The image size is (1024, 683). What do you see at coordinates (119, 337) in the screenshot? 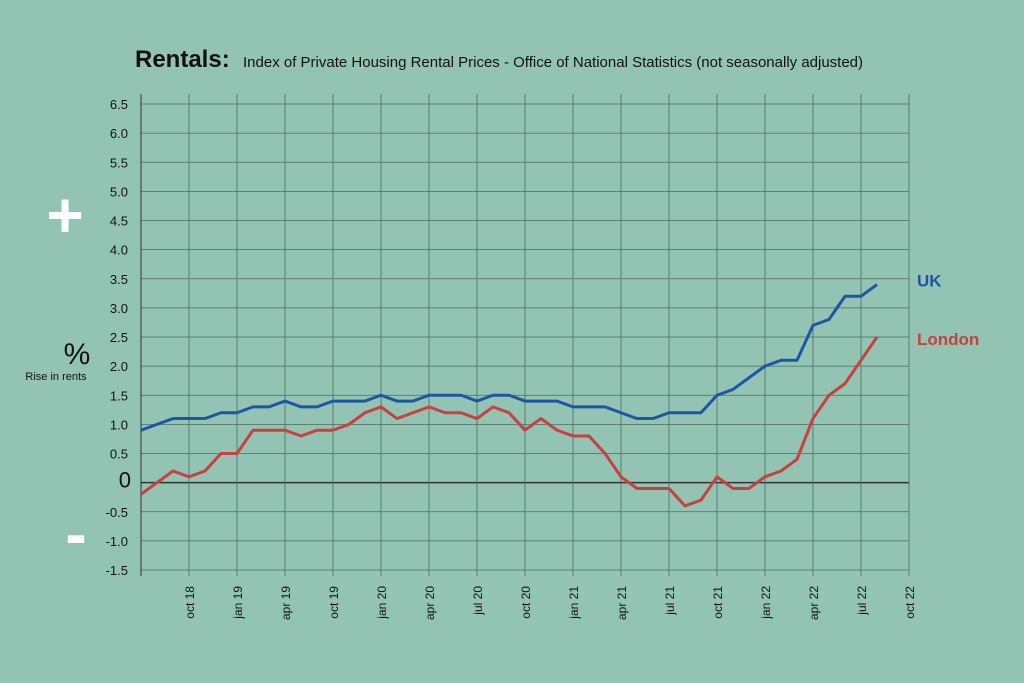
I see `y-tick-label: 2.5` at bounding box center [119, 337].